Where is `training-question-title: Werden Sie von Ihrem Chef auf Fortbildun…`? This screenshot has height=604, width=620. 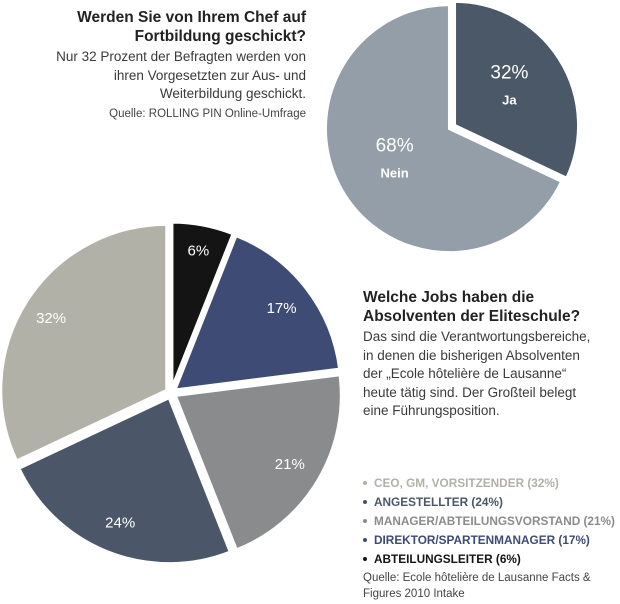 training-question-title: Werden Sie von Ihrem Chef auf Fortbildun… is located at coordinates (191, 27).